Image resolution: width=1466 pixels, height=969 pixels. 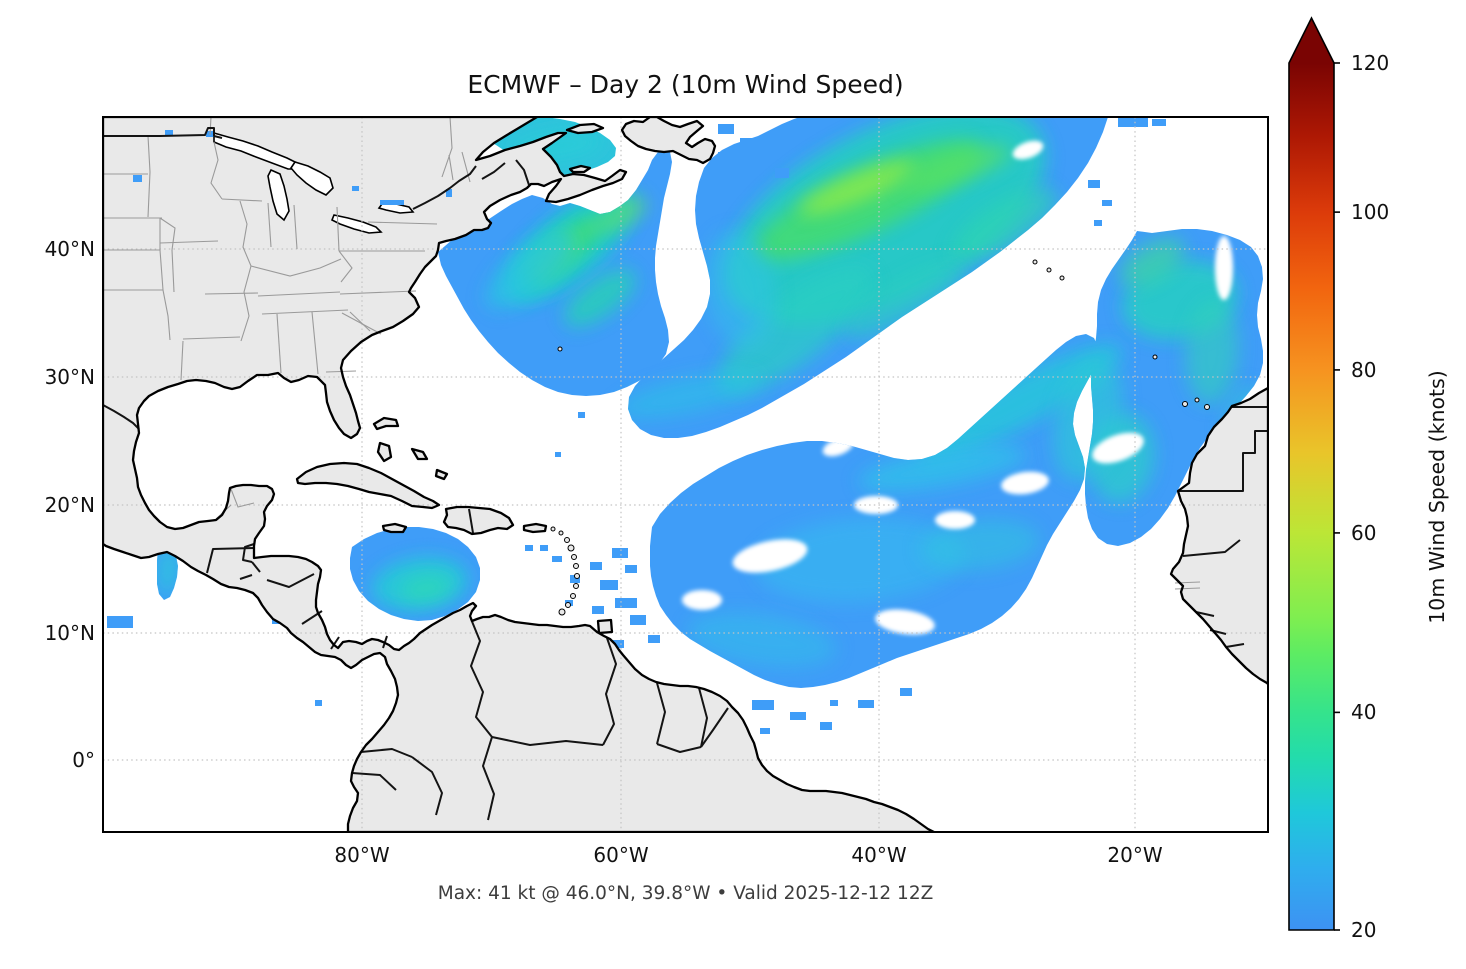 I want to click on colorbar-tick-label: 100, so click(x=1370, y=212).